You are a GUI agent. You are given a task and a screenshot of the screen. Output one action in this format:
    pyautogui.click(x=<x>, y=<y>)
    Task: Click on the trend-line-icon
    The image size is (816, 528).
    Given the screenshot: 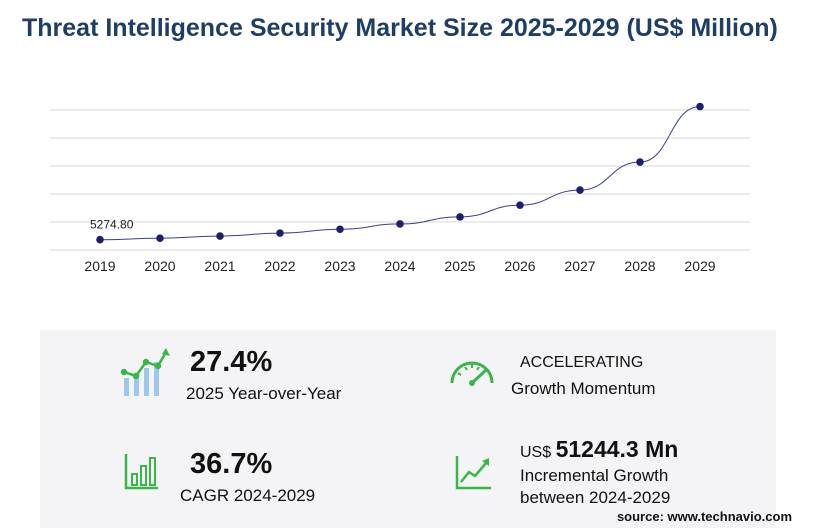 What is the action you would take?
    pyautogui.click(x=473, y=473)
    